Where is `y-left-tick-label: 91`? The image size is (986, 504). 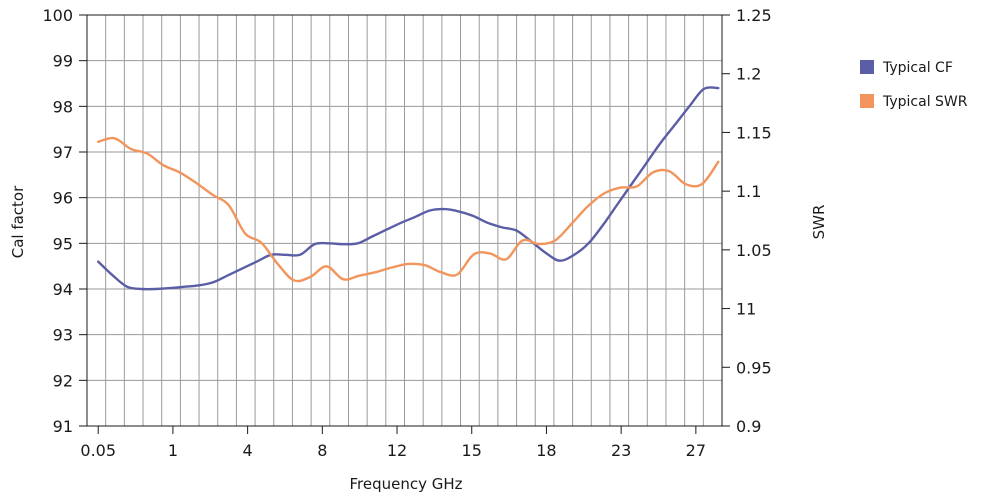 y-left-tick-label: 91 is located at coordinates (63, 426).